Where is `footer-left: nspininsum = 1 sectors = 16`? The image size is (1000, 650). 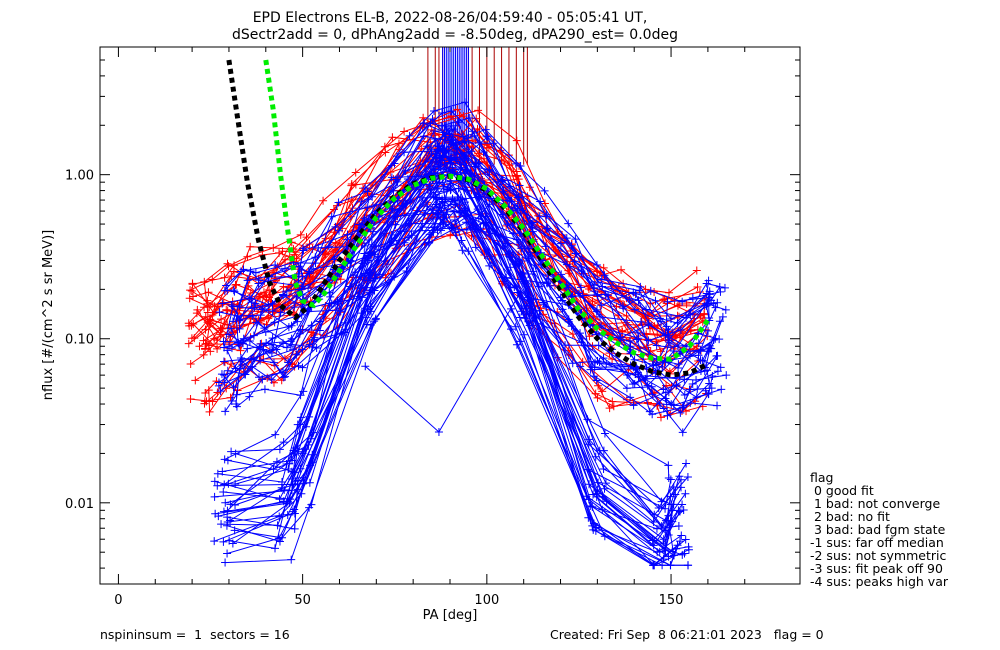
footer-left: nspininsum = 1 sectors = 16 is located at coordinates (195, 634).